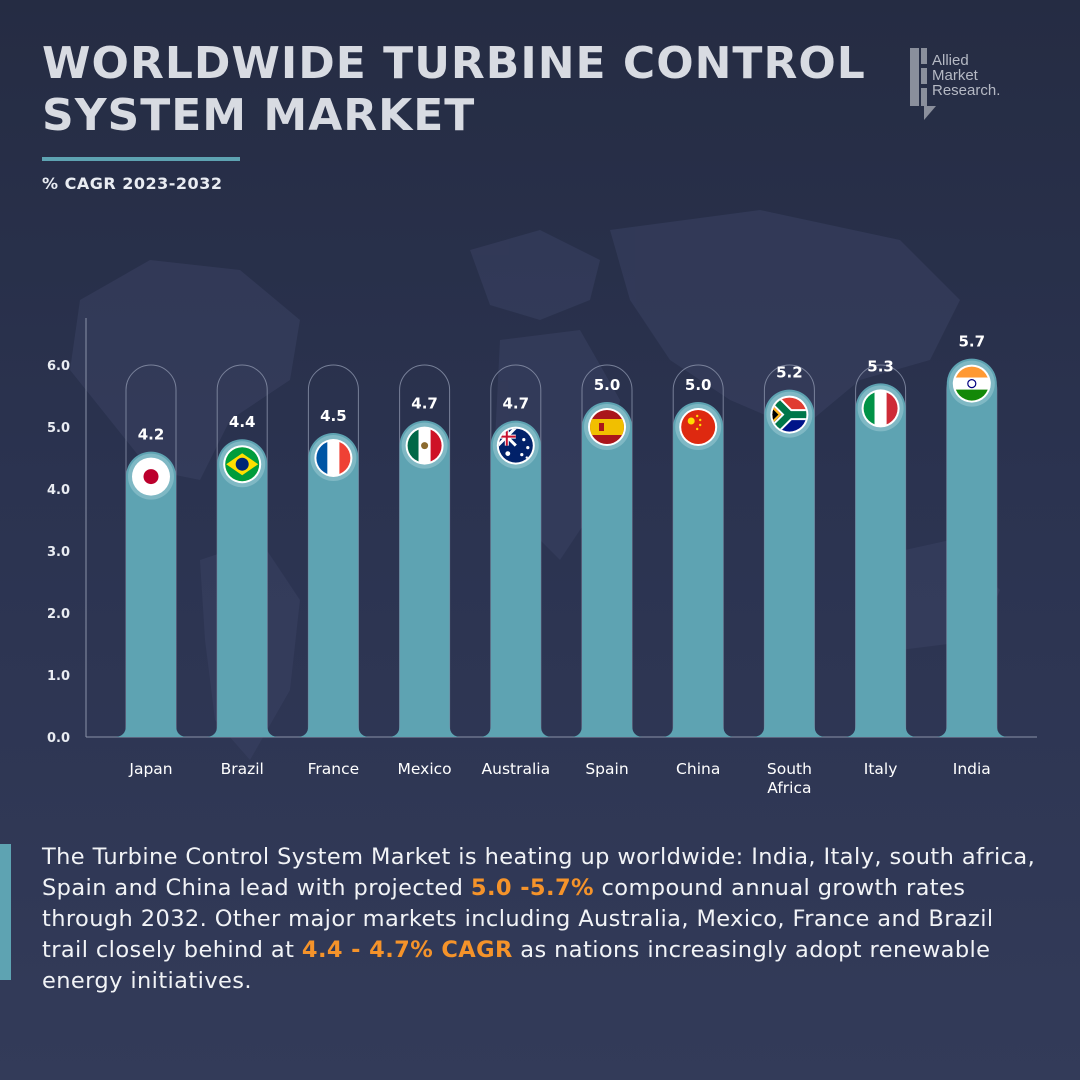  I want to click on category-label: Japan, so click(150, 769).